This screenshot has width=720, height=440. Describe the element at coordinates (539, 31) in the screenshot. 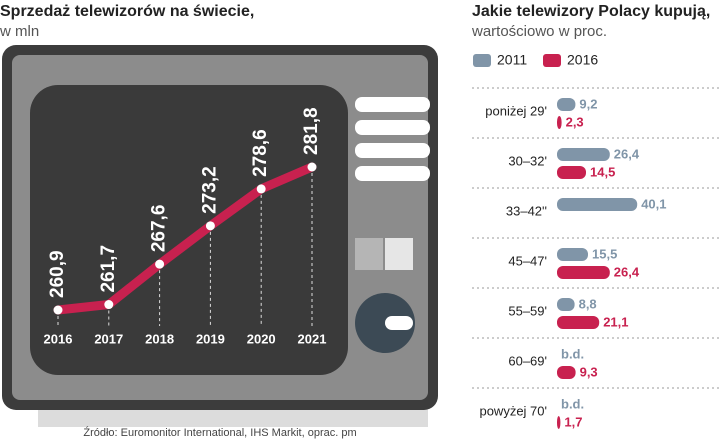

I see `chart-subtitle: wartościowo w proc.` at that location.